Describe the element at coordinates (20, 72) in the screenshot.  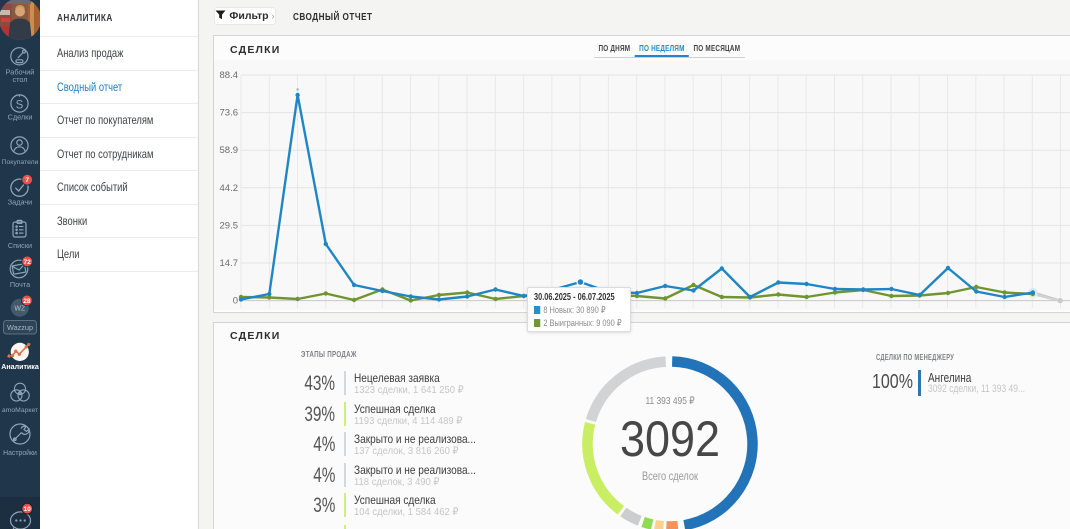
I see `svg-text: Рабочий` at that location.